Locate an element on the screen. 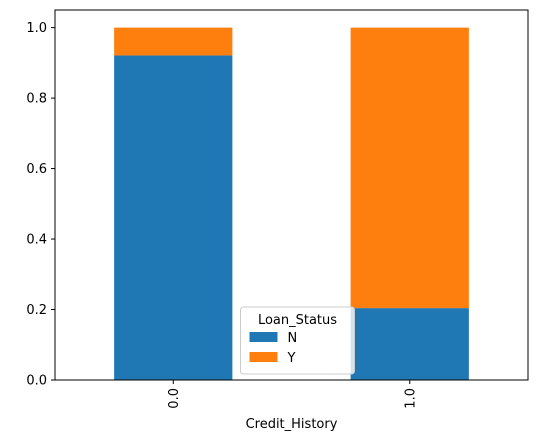 The image size is (547, 441). y-tick-label: 1.0 is located at coordinates (36, 28).